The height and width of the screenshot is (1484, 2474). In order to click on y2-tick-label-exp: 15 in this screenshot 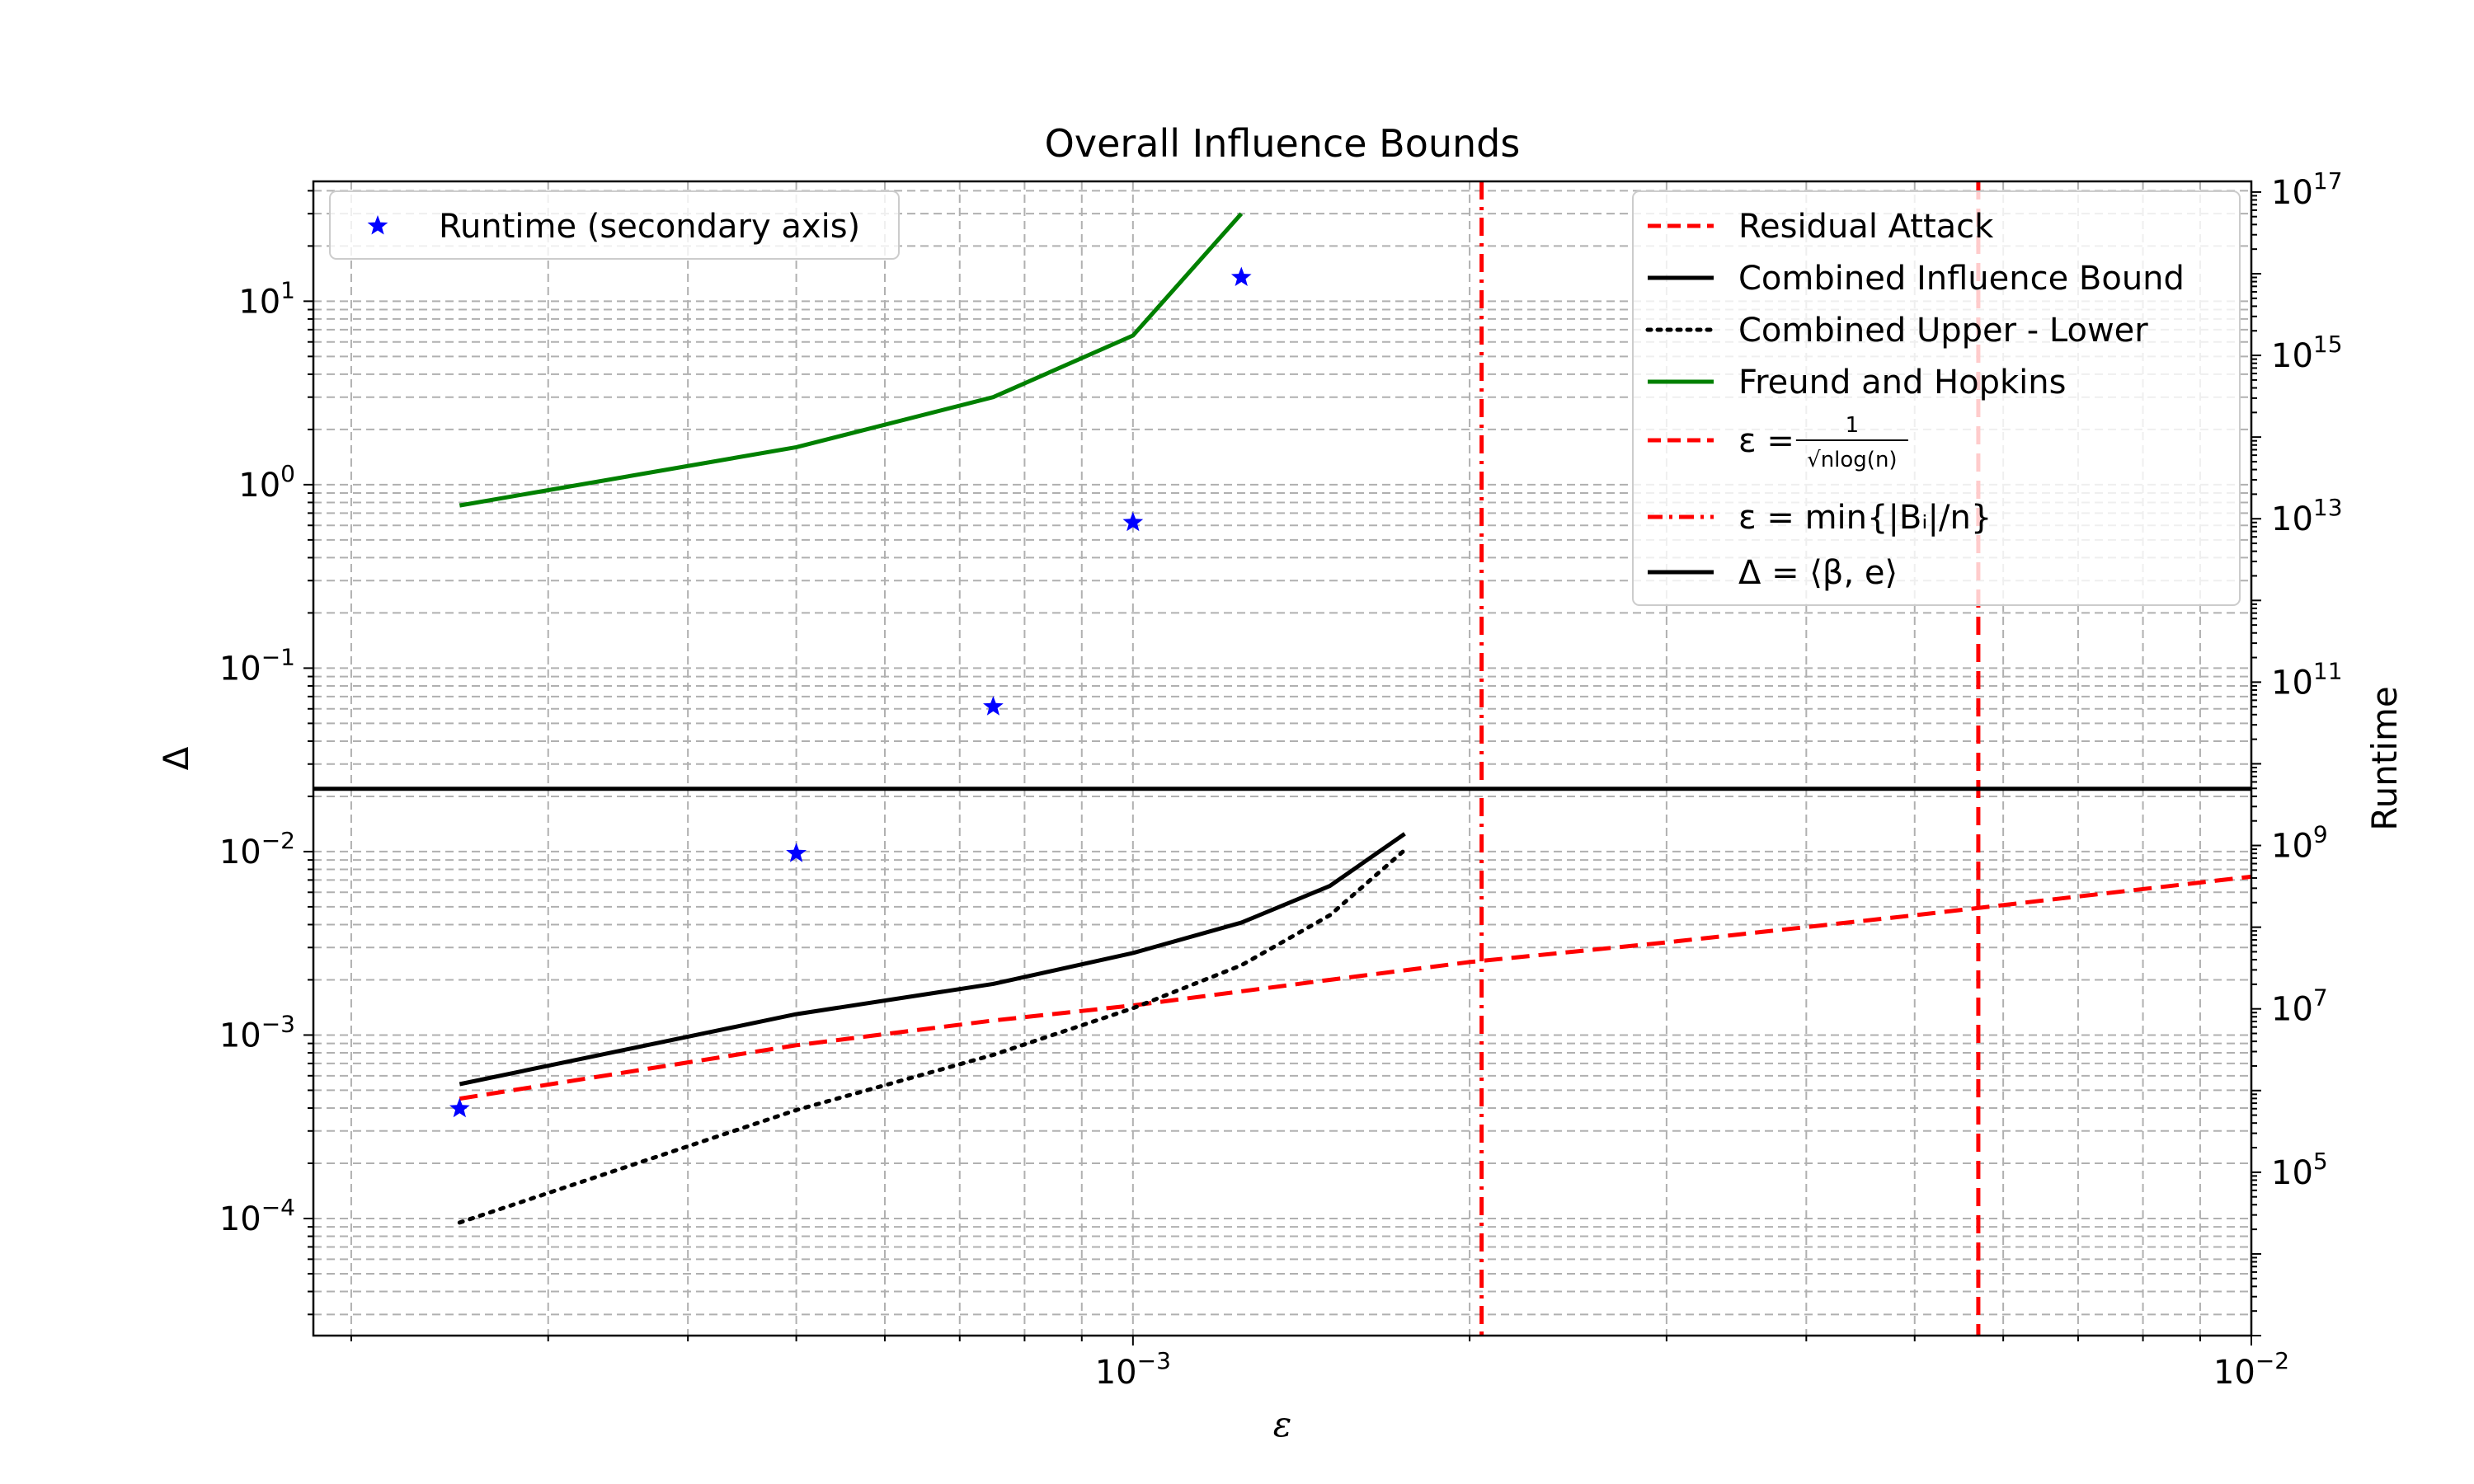, I will do `click(2328, 344)`.